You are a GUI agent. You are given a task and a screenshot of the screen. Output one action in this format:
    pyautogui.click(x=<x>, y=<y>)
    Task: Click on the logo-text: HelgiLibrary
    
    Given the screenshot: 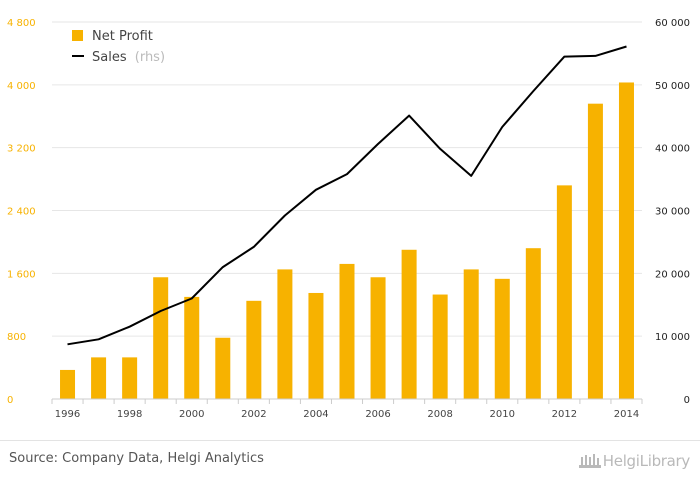 What is the action you would take?
    pyautogui.click(x=646, y=461)
    